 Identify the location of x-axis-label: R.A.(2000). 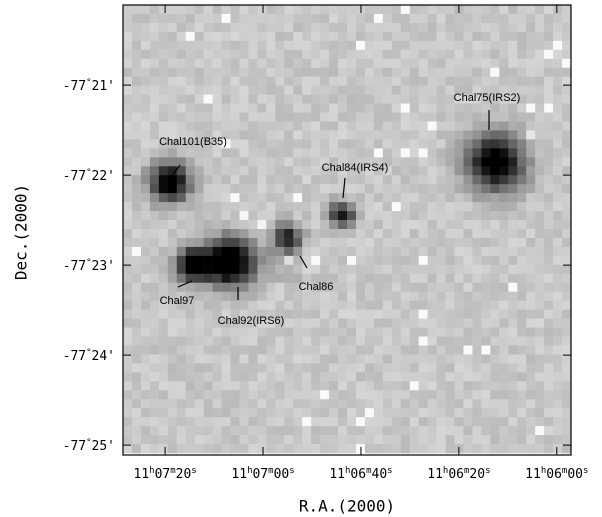
(347, 506).